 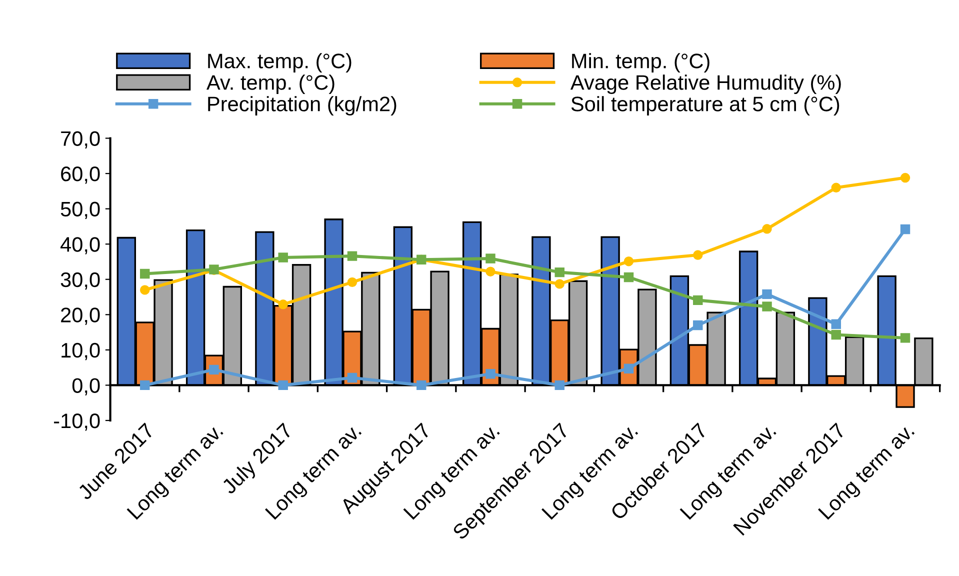 What do you see at coordinates (77, 422) in the screenshot?
I see `y-tick-label: -10,0` at bounding box center [77, 422].